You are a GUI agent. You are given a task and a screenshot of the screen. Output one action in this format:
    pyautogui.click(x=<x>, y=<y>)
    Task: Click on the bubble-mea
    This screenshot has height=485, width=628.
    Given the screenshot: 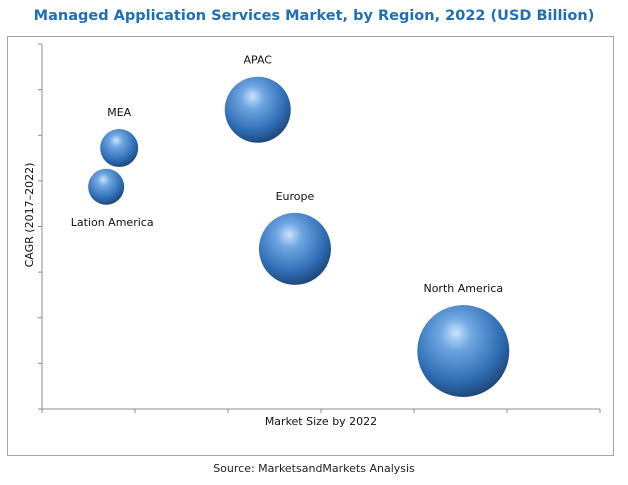 What is the action you would take?
    pyautogui.click(x=119, y=148)
    